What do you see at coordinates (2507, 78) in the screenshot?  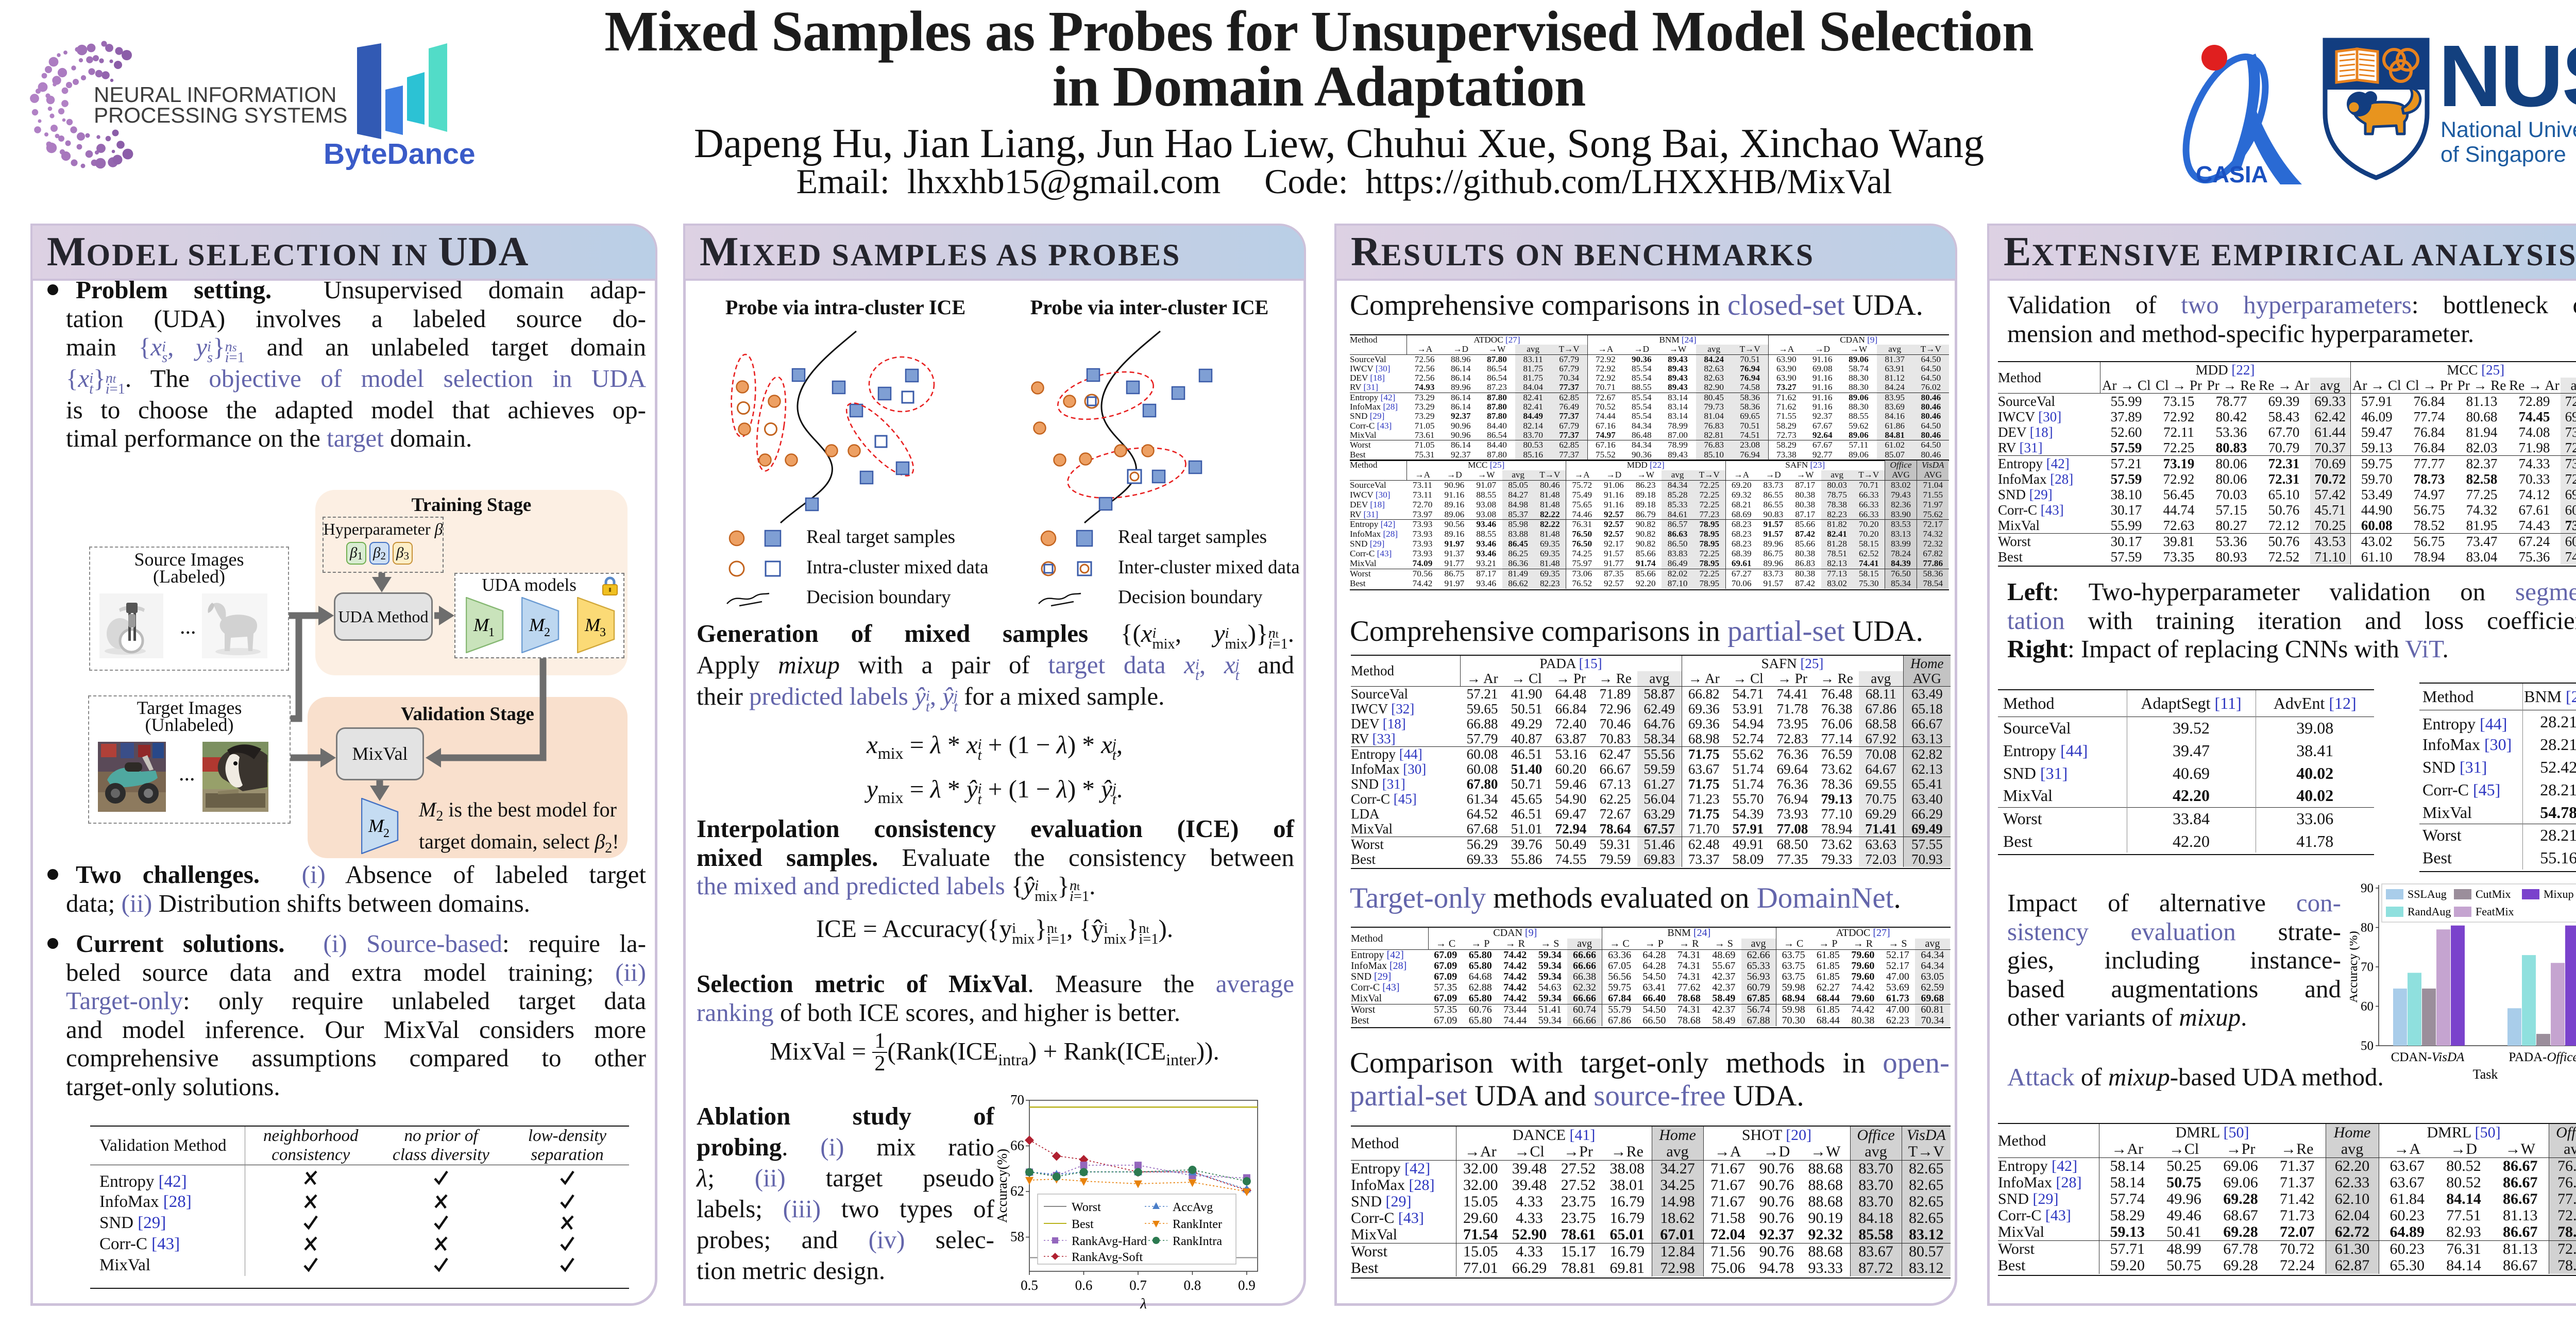 I see `svg-text: NUS` at bounding box center [2507, 78].